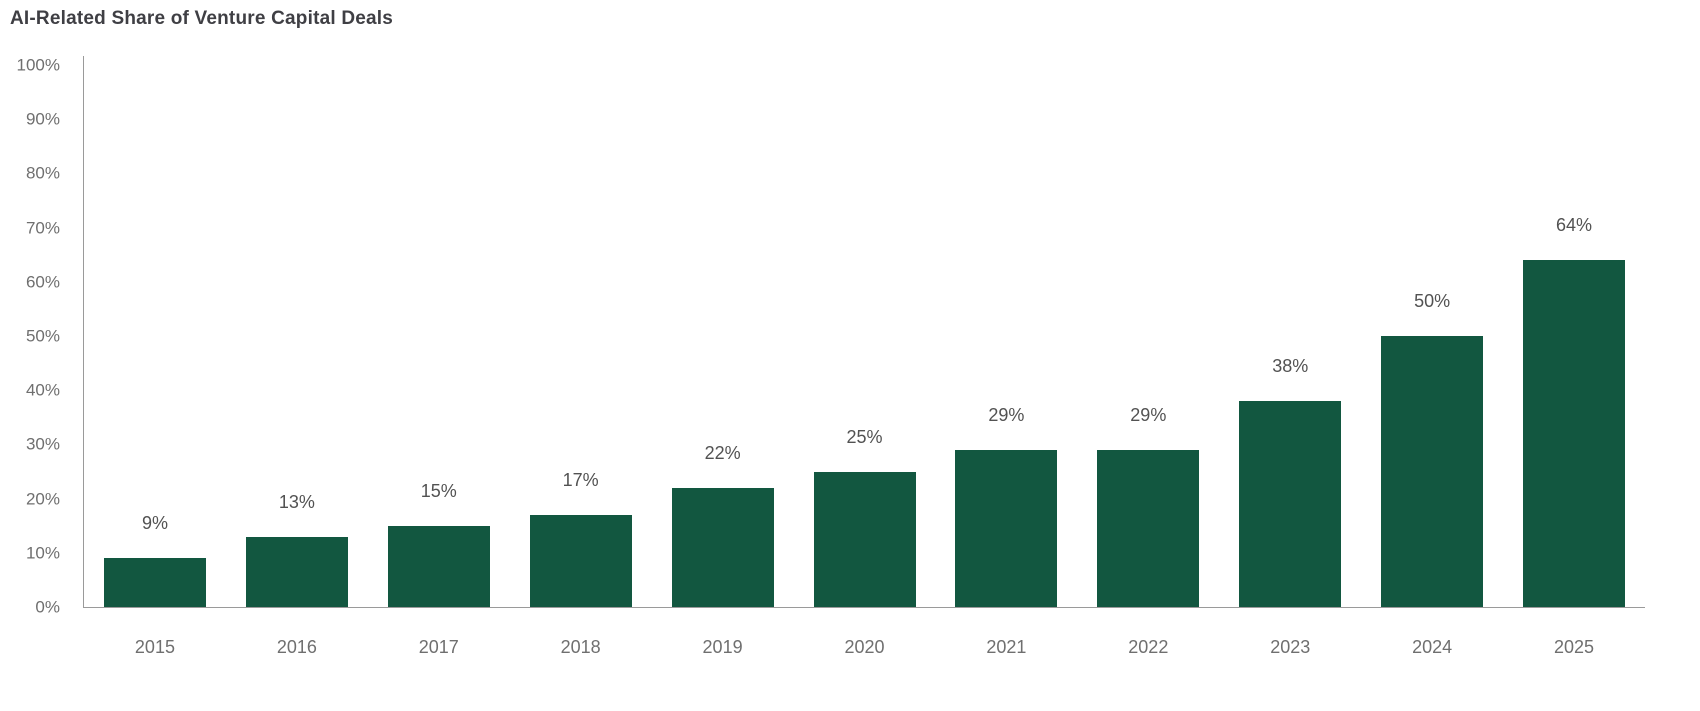  What do you see at coordinates (1006, 647) in the screenshot?
I see `x-tick-2021: 2021` at bounding box center [1006, 647].